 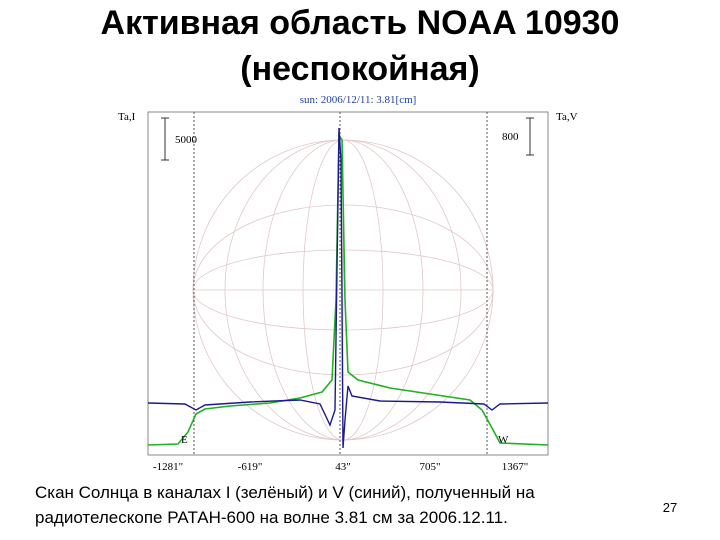 What do you see at coordinates (515, 467) in the screenshot?
I see `x-tick-label: 1367"` at bounding box center [515, 467].